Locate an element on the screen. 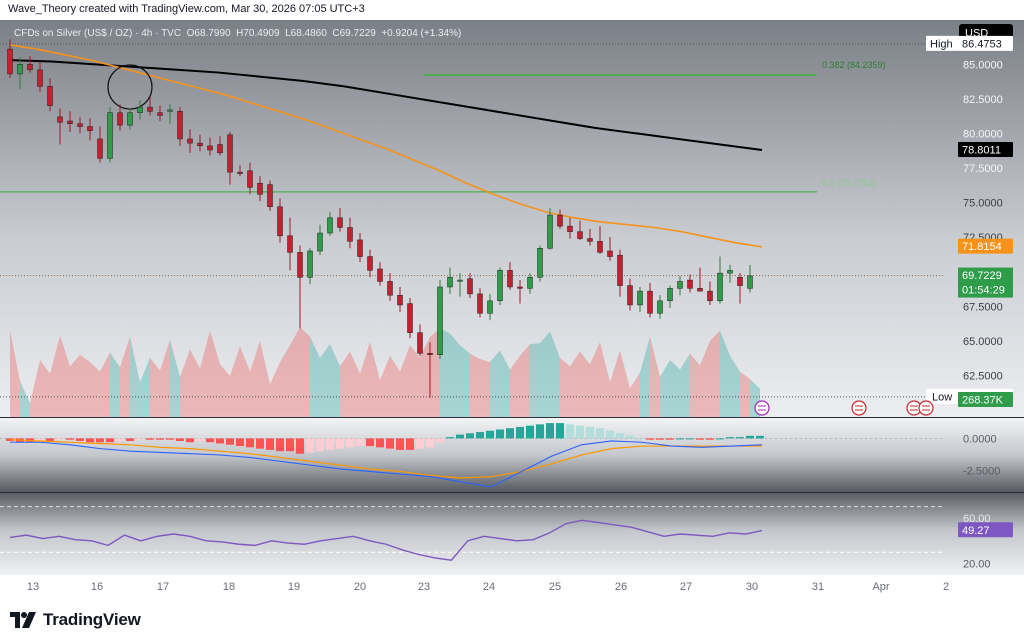  rsi-line is located at coordinates (386, 540).